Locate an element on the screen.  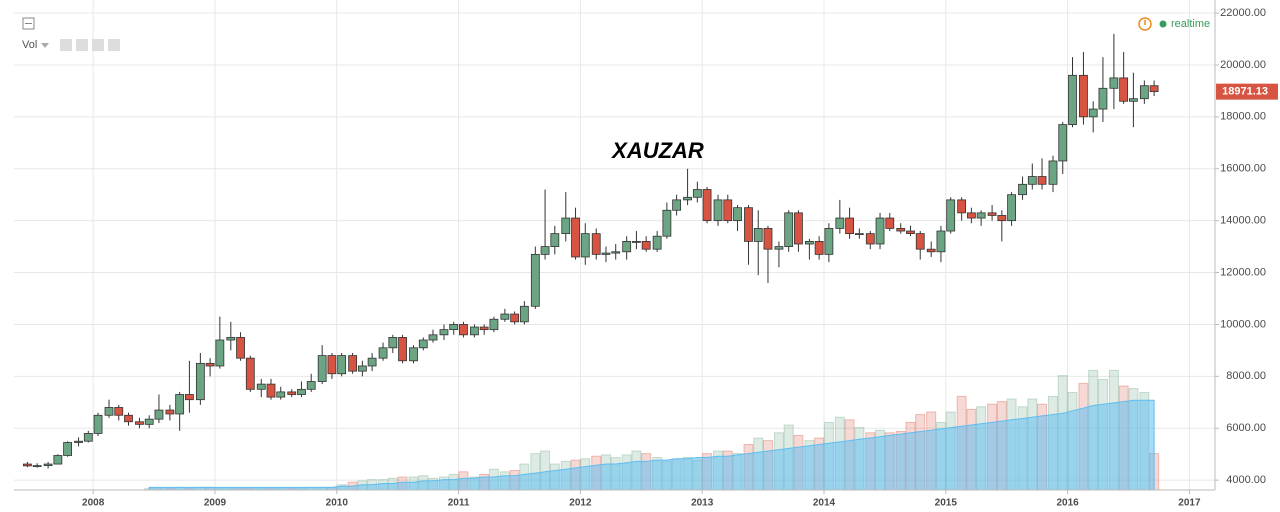
status-dot is located at coordinates (1163, 24).